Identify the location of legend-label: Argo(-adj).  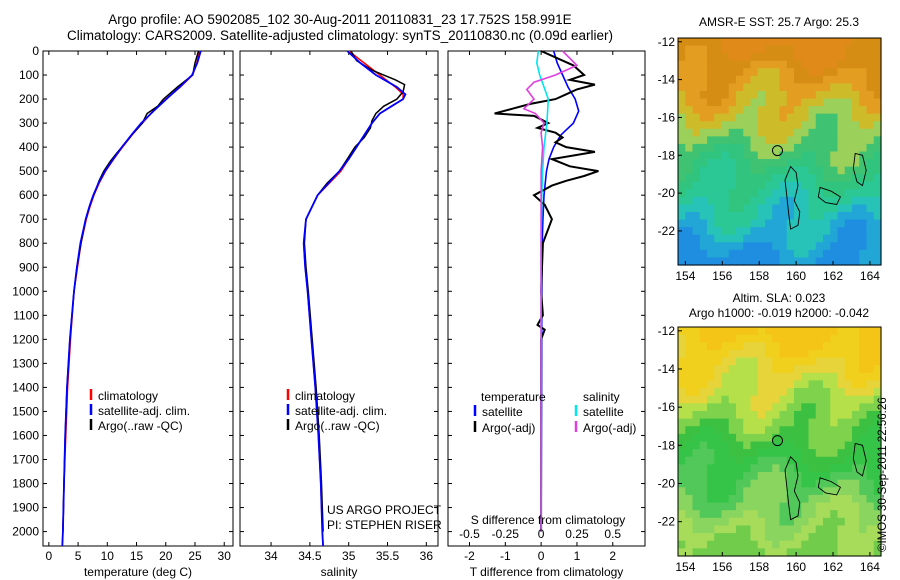
(609, 428).